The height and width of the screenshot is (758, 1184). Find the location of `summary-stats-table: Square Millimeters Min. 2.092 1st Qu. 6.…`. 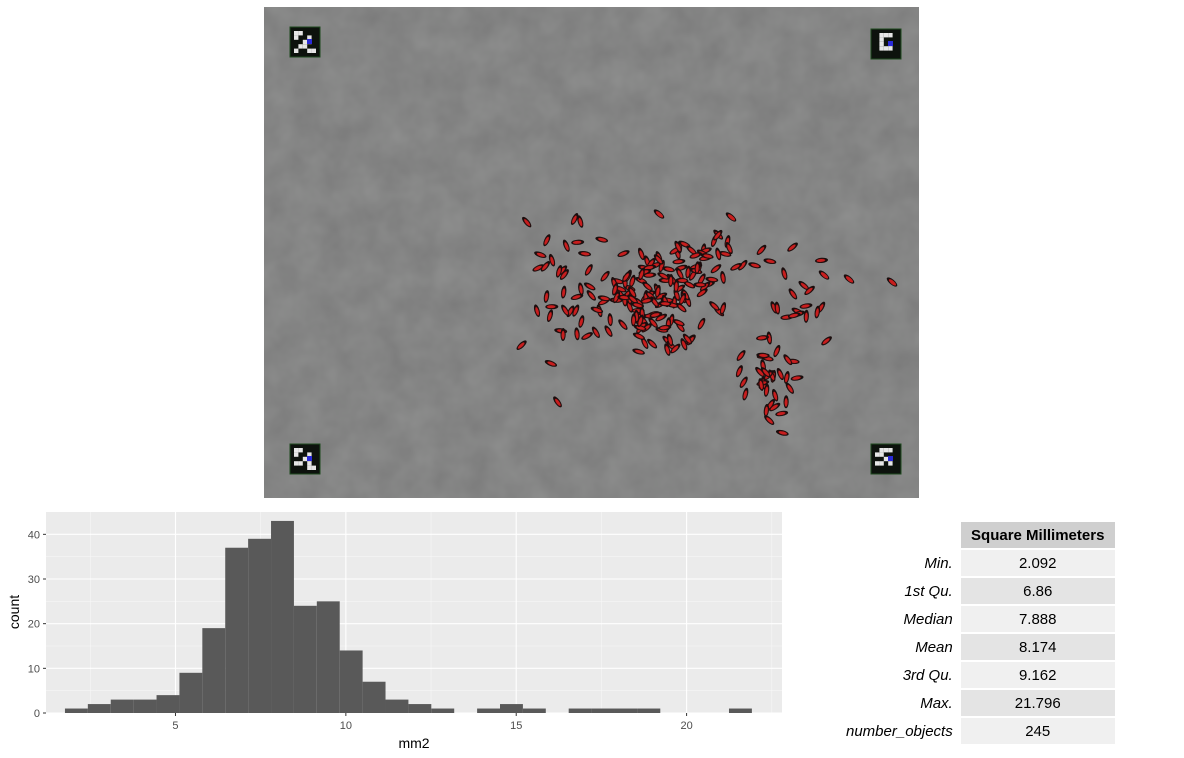

summary-stats-table: Square Millimeters Min. 2.092 1st Qu. 6.… is located at coordinates (980, 633).